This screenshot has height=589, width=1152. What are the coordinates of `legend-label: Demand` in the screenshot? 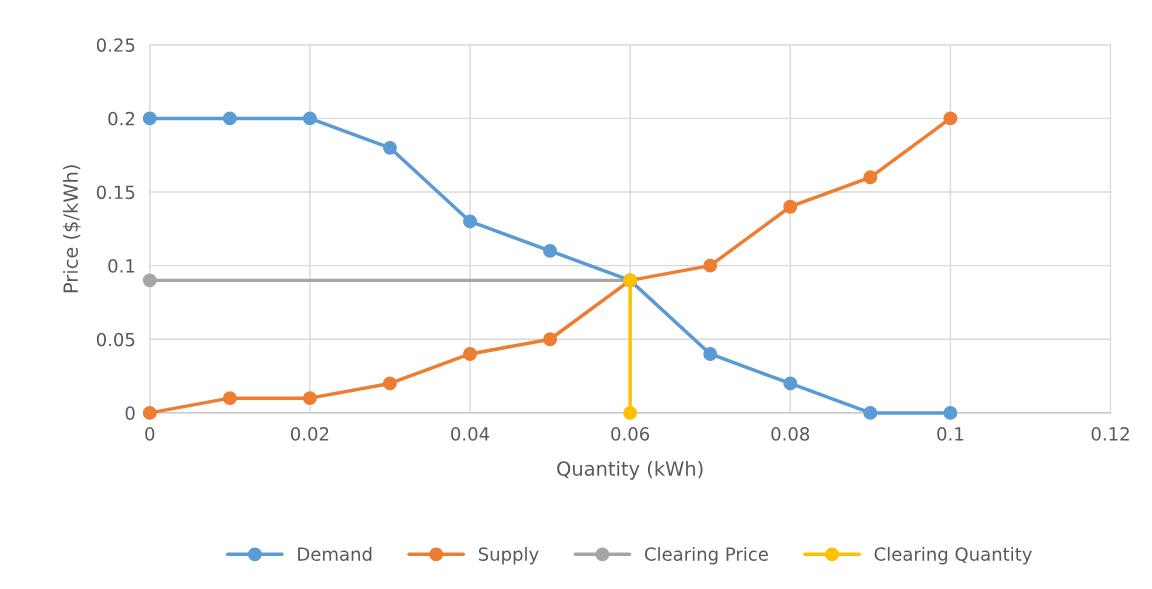 It's located at (335, 553).